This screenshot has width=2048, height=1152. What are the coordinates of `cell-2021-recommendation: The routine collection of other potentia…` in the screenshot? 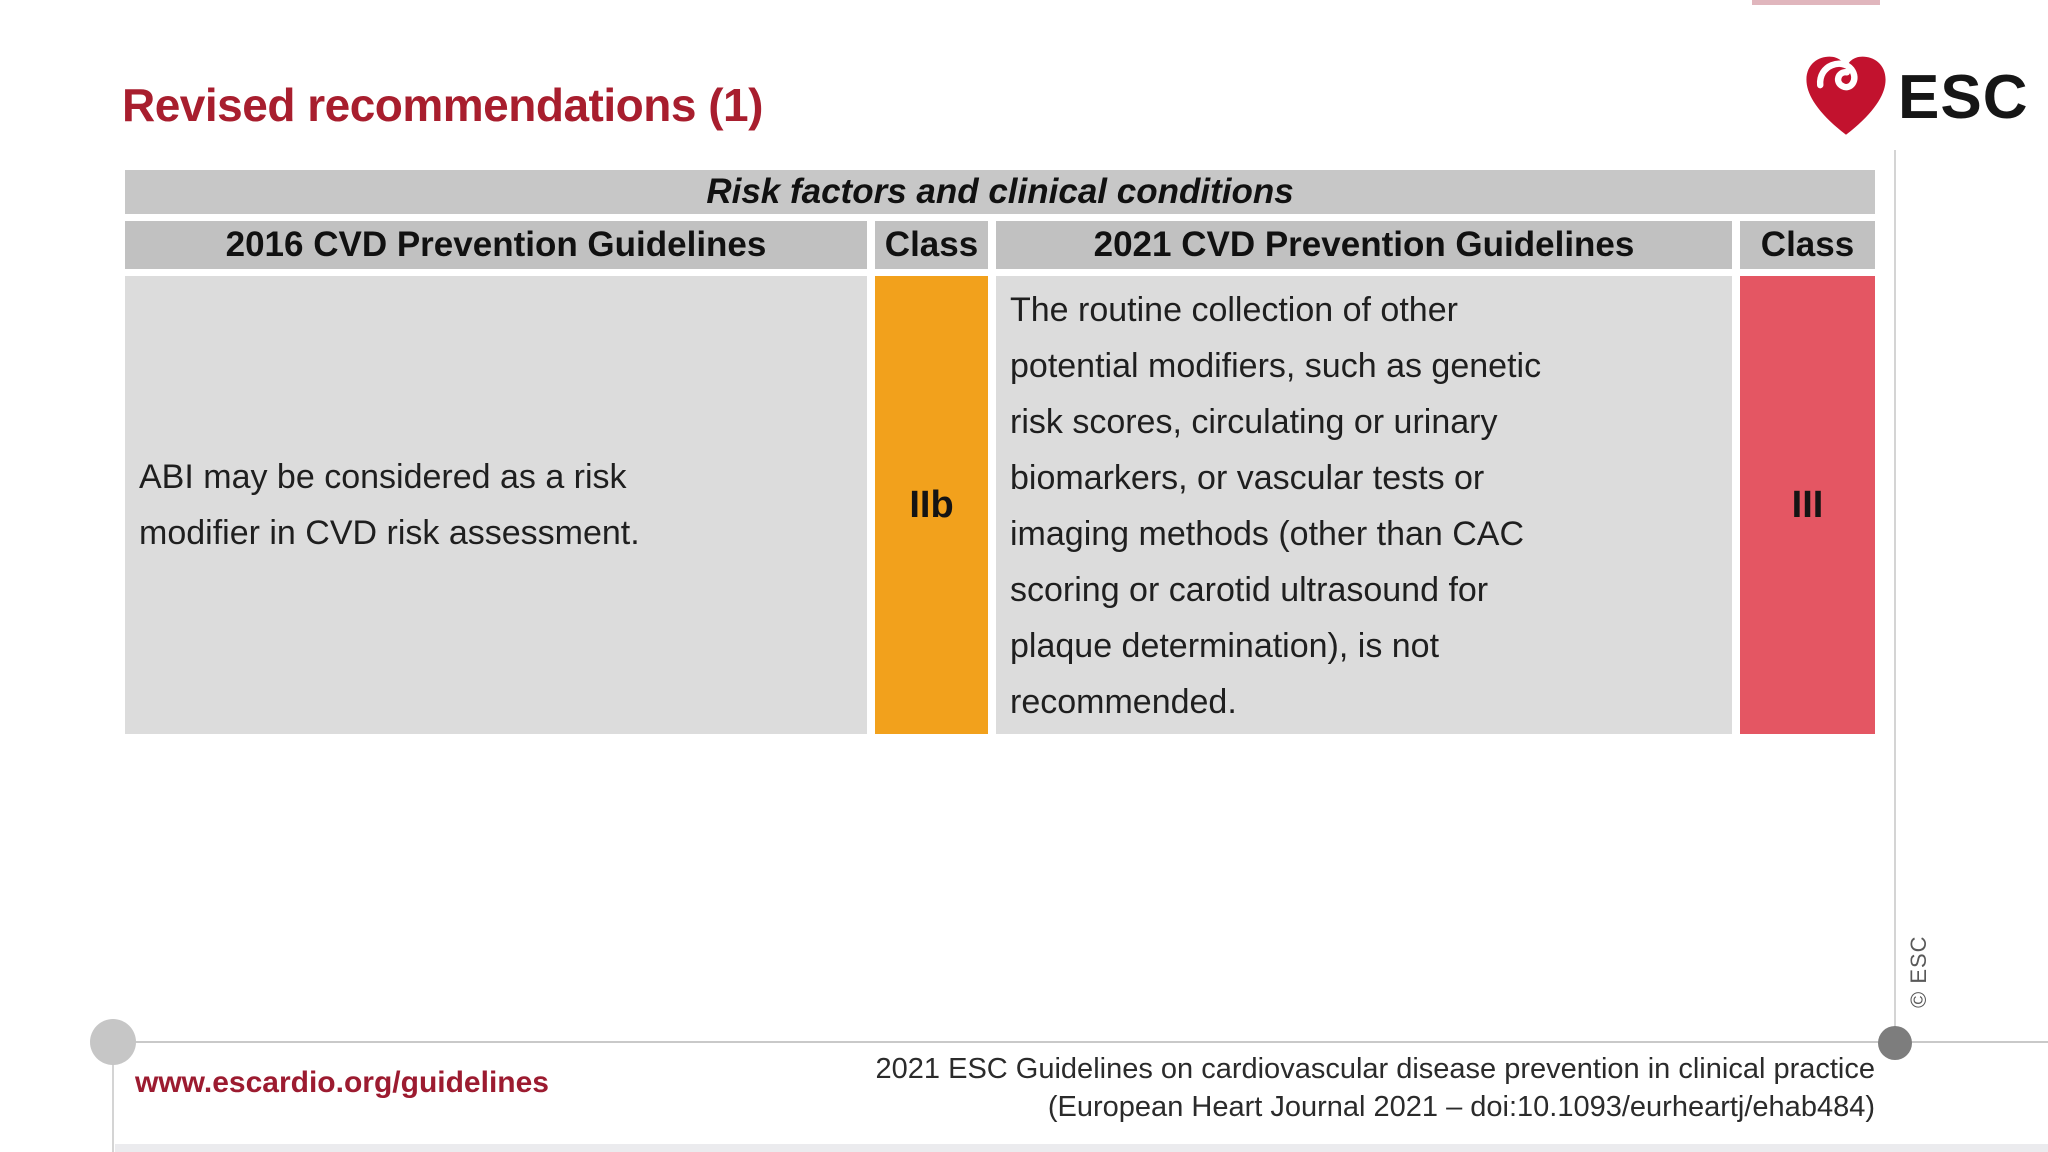 It's located at (1364, 505).